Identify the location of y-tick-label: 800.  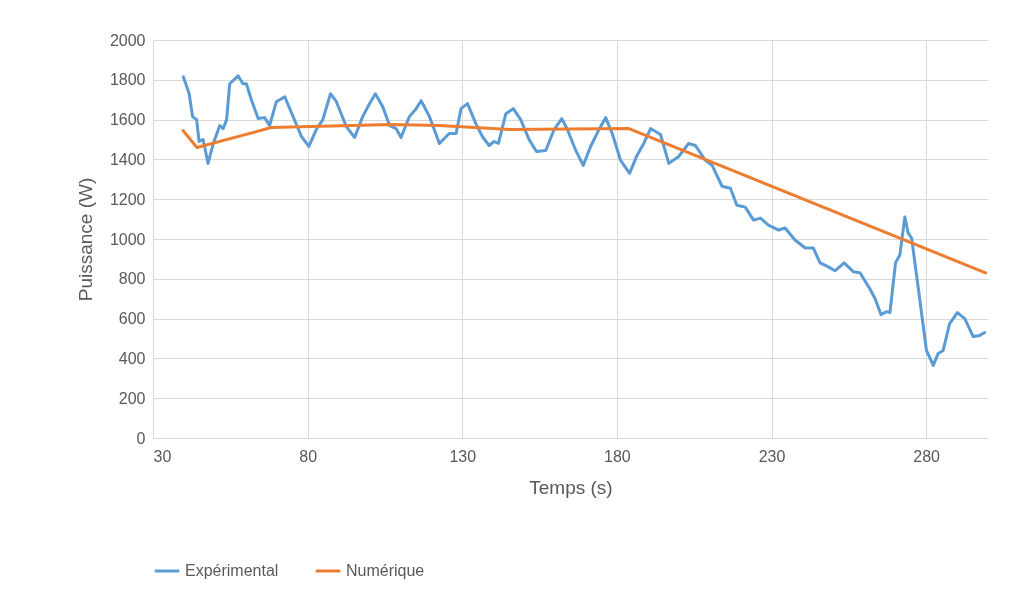
(132, 279).